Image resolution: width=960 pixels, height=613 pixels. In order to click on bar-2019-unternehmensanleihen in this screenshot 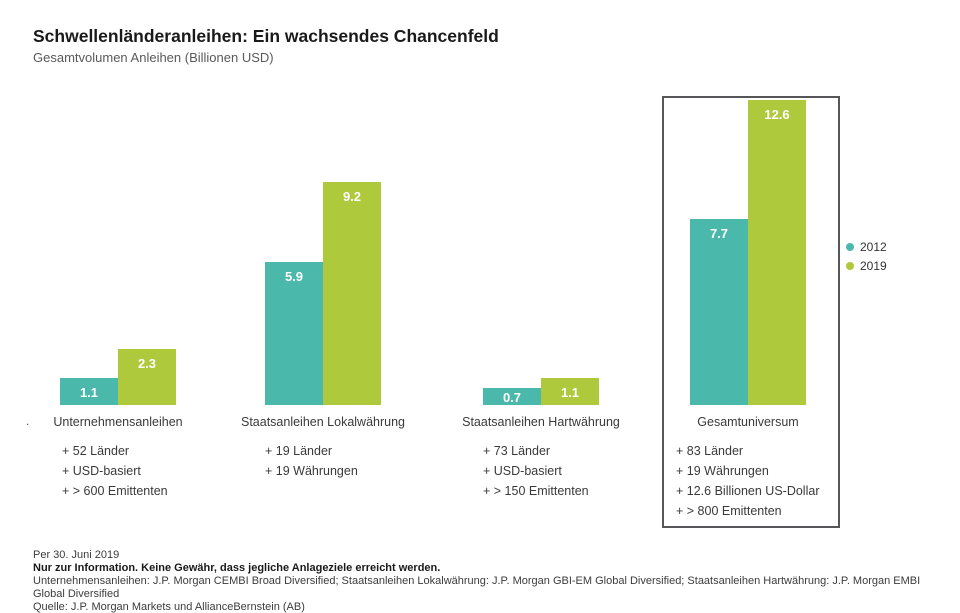, I will do `click(147, 377)`.